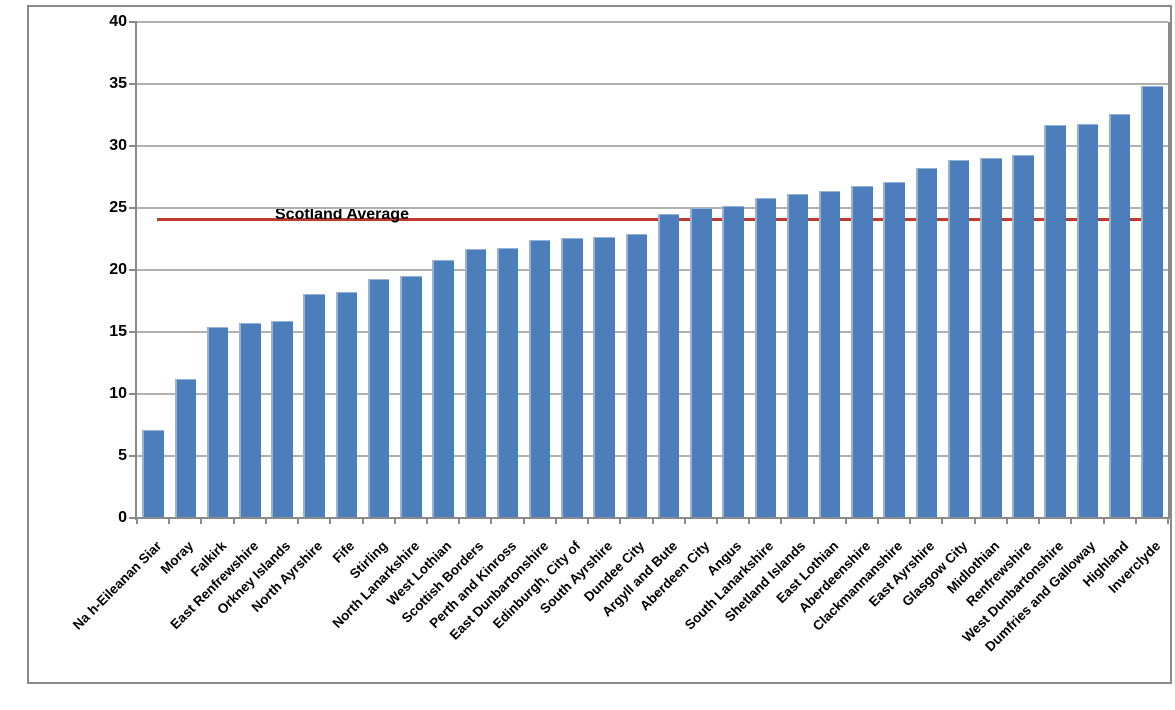 The width and height of the screenshot is (1175, 710). I want to click on y-axis-line, so click(136, 271).